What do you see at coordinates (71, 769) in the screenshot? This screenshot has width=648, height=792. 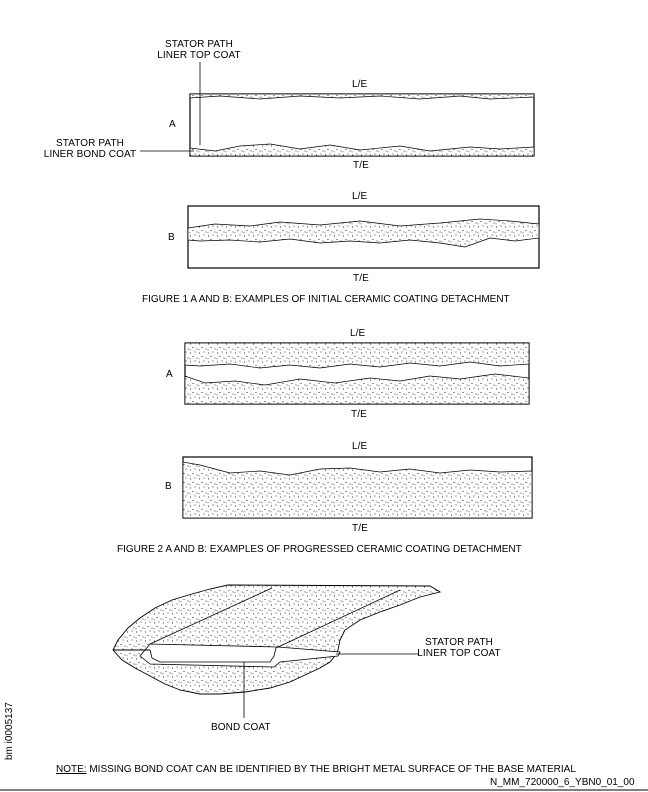 I see `note-prefix: NOTE:` at bounding box center [71, 769].